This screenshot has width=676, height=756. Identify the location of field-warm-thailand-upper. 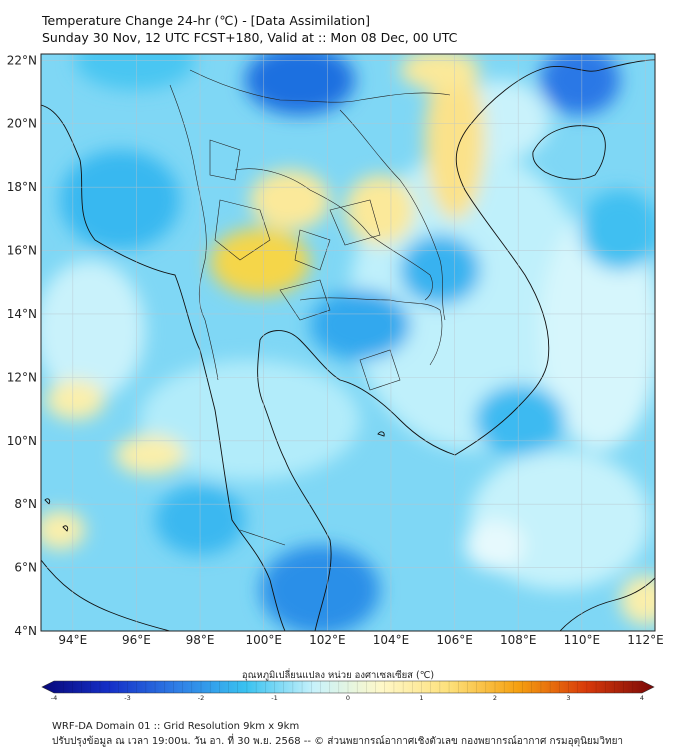
(290, 200).